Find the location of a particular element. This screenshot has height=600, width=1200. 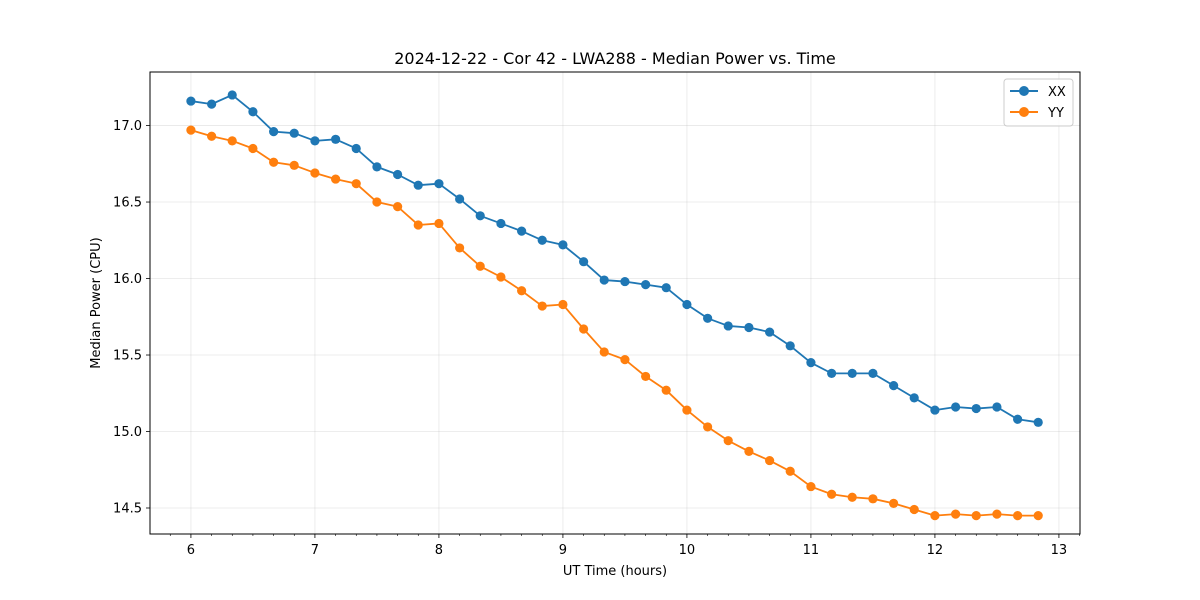

x-axis-label: UT Time (hours) is located at coordinates (615, 571).